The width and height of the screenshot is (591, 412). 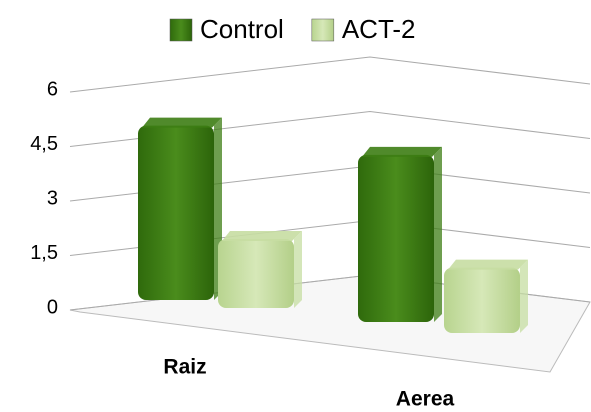 What do you see at coordinates (52, 307) in the screenshot?
I see `y-tick-label: 0` at bounding box center [52, 307].